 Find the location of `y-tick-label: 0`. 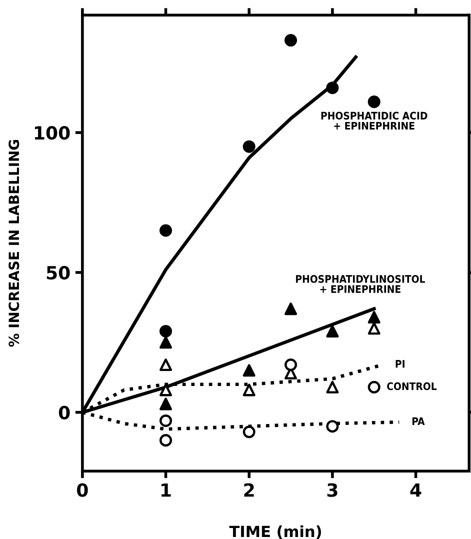

y-tick-label: 0 is located at coordinates (64, 413).